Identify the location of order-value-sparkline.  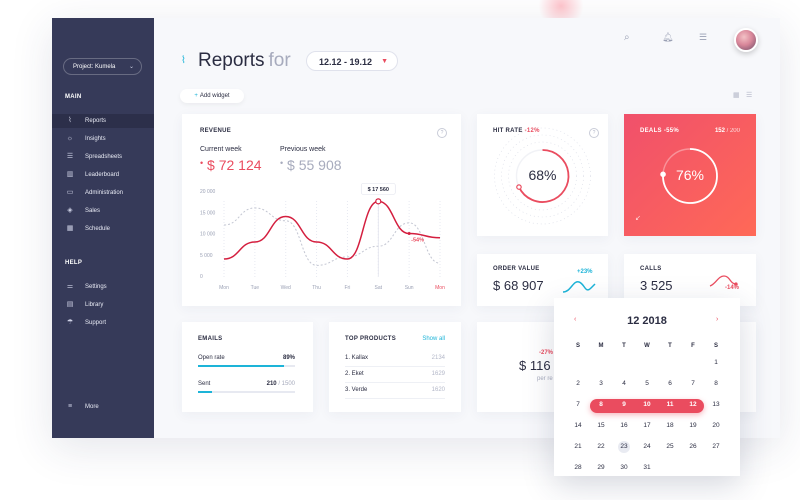
(579, 287).